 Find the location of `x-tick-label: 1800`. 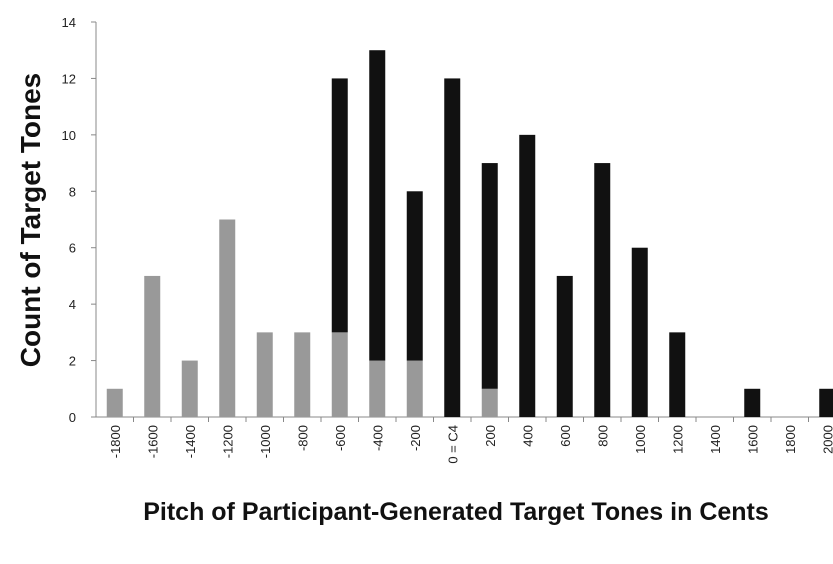

x-tick-label: 1800 is located at coordinates (790, 439).